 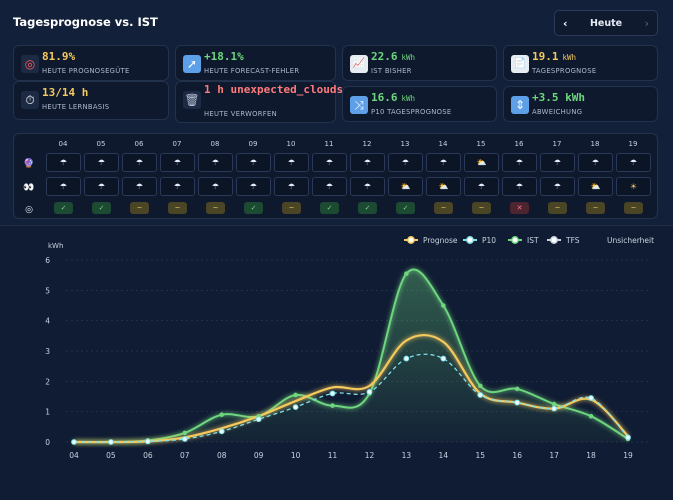 I want to click on eyes-icon: 👀, so click(x=29, y=188).